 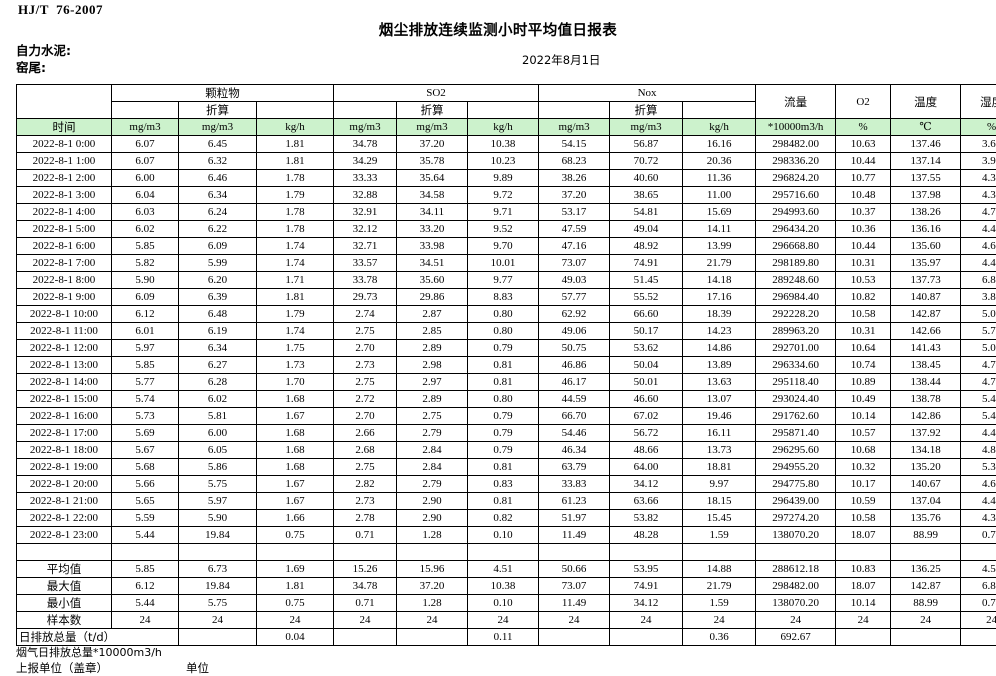 I want to click on cell-value-8: 18.81, so click(x=719, y=467).